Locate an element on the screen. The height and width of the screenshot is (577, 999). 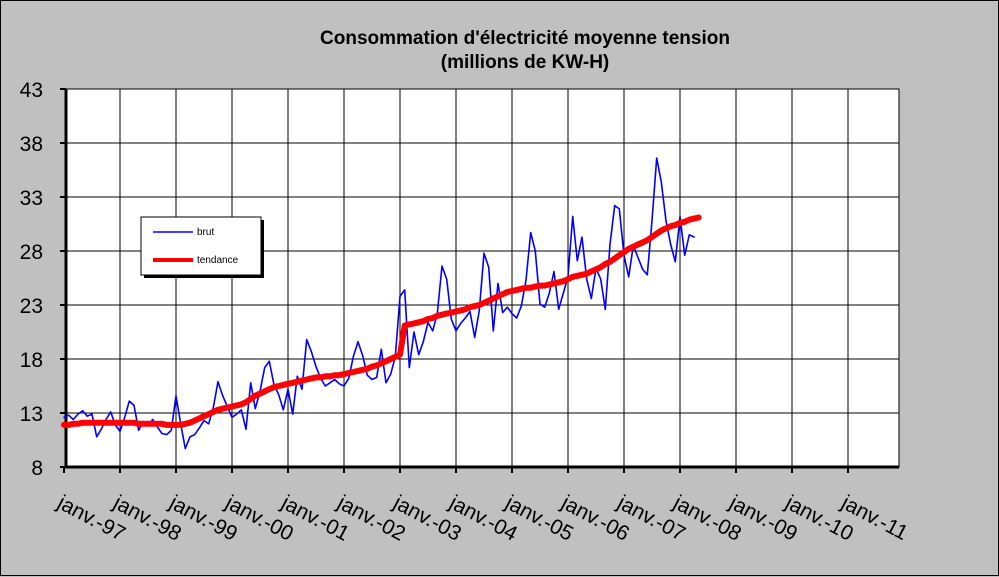
y-tick-label: 18 is located at coordinates (31, 360).